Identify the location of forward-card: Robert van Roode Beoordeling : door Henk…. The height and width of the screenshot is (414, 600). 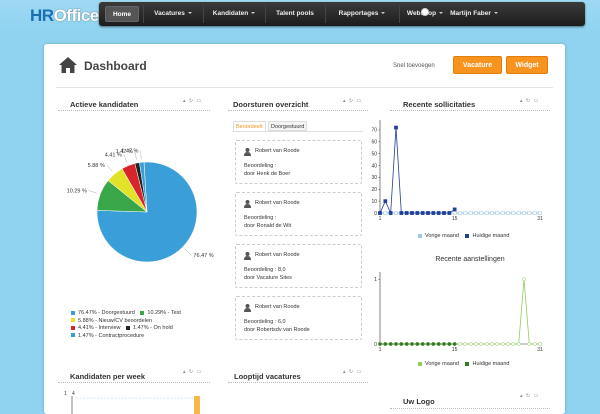
(298, 162).